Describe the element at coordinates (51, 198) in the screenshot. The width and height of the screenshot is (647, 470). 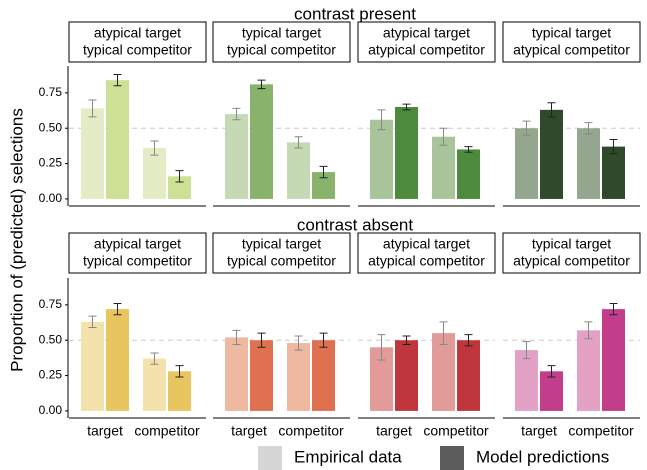
I see `y-tick-label: 0.00` at that location.